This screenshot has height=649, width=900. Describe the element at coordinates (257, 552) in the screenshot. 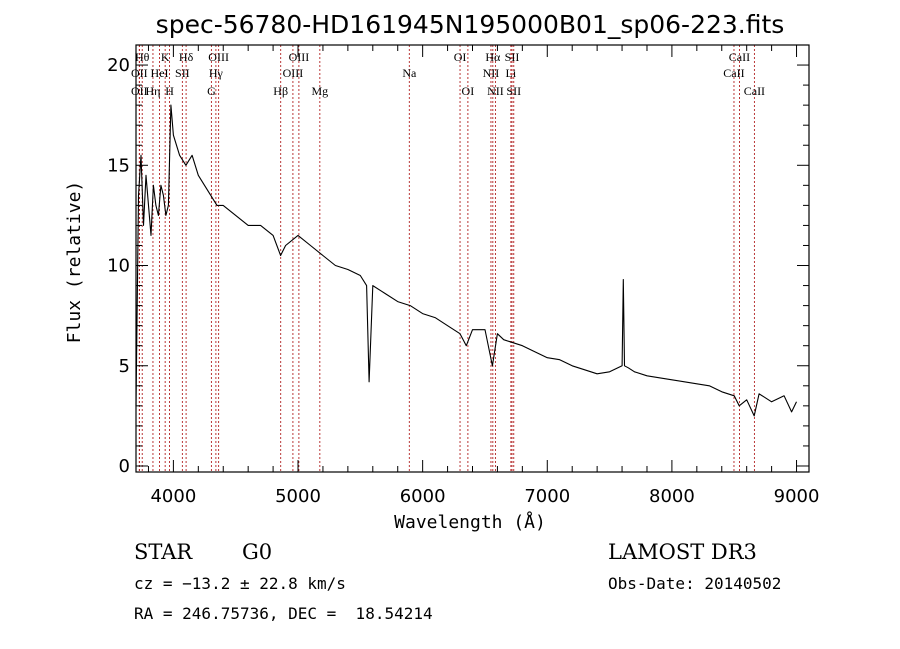

I see `object-subclass: G0` at that location.